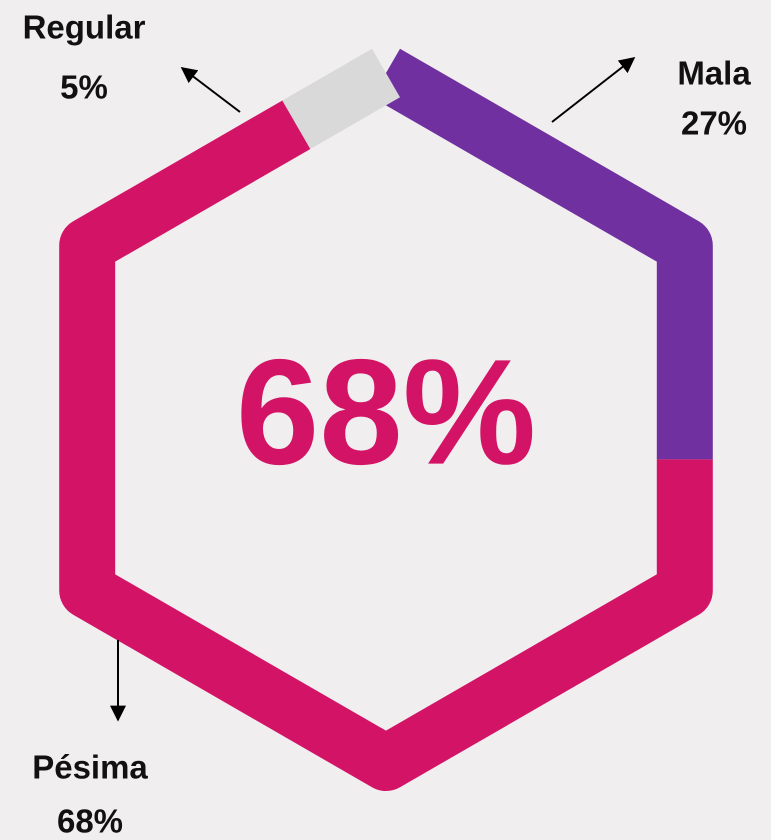 Image resolution: width=771 pixels, height=840 pixels. Describe the element at coordinates (84, 27) in the screenshot. I see `legend-label: Regular` at that location.